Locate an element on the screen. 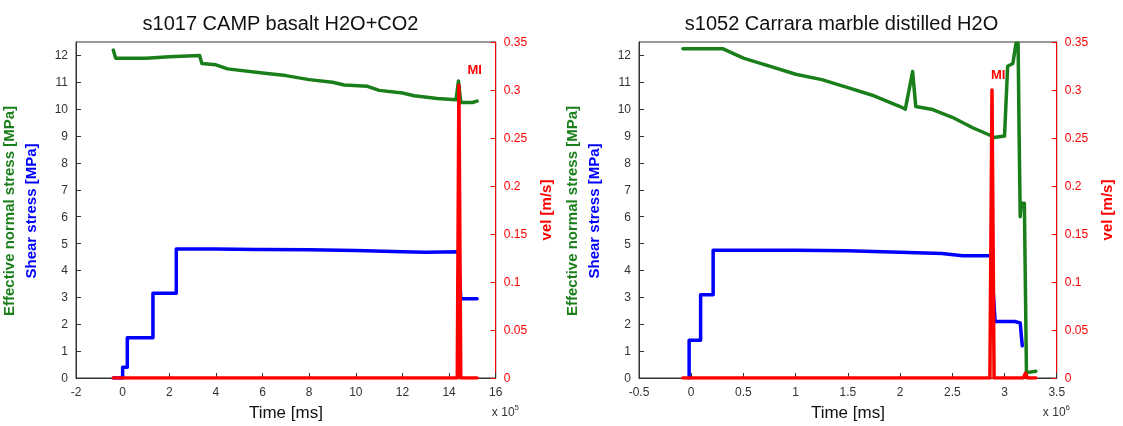  x-tick-label: 2.5 is located at coordinates (952, 392).